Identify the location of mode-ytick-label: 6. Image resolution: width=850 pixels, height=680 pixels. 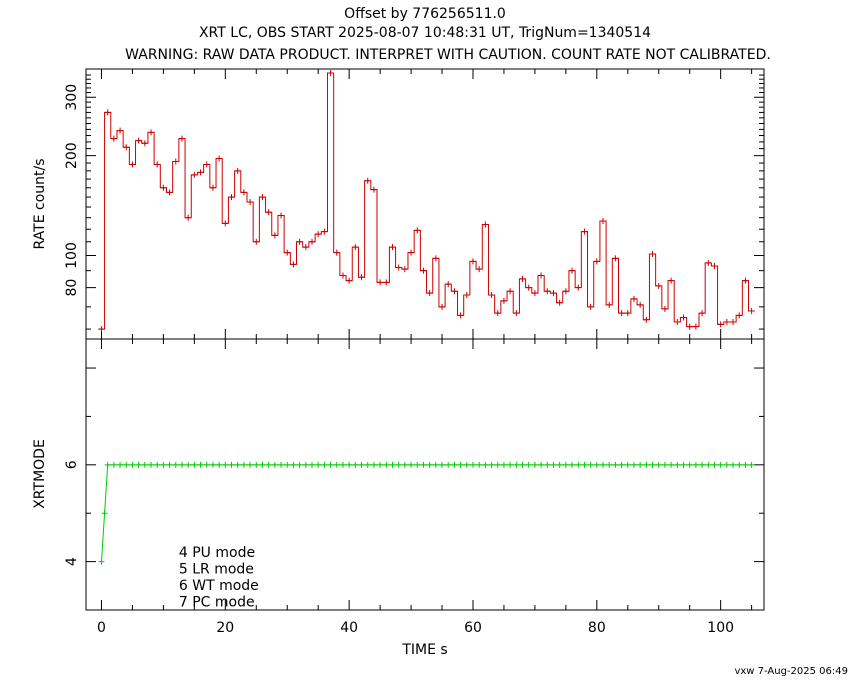
(72, 464).